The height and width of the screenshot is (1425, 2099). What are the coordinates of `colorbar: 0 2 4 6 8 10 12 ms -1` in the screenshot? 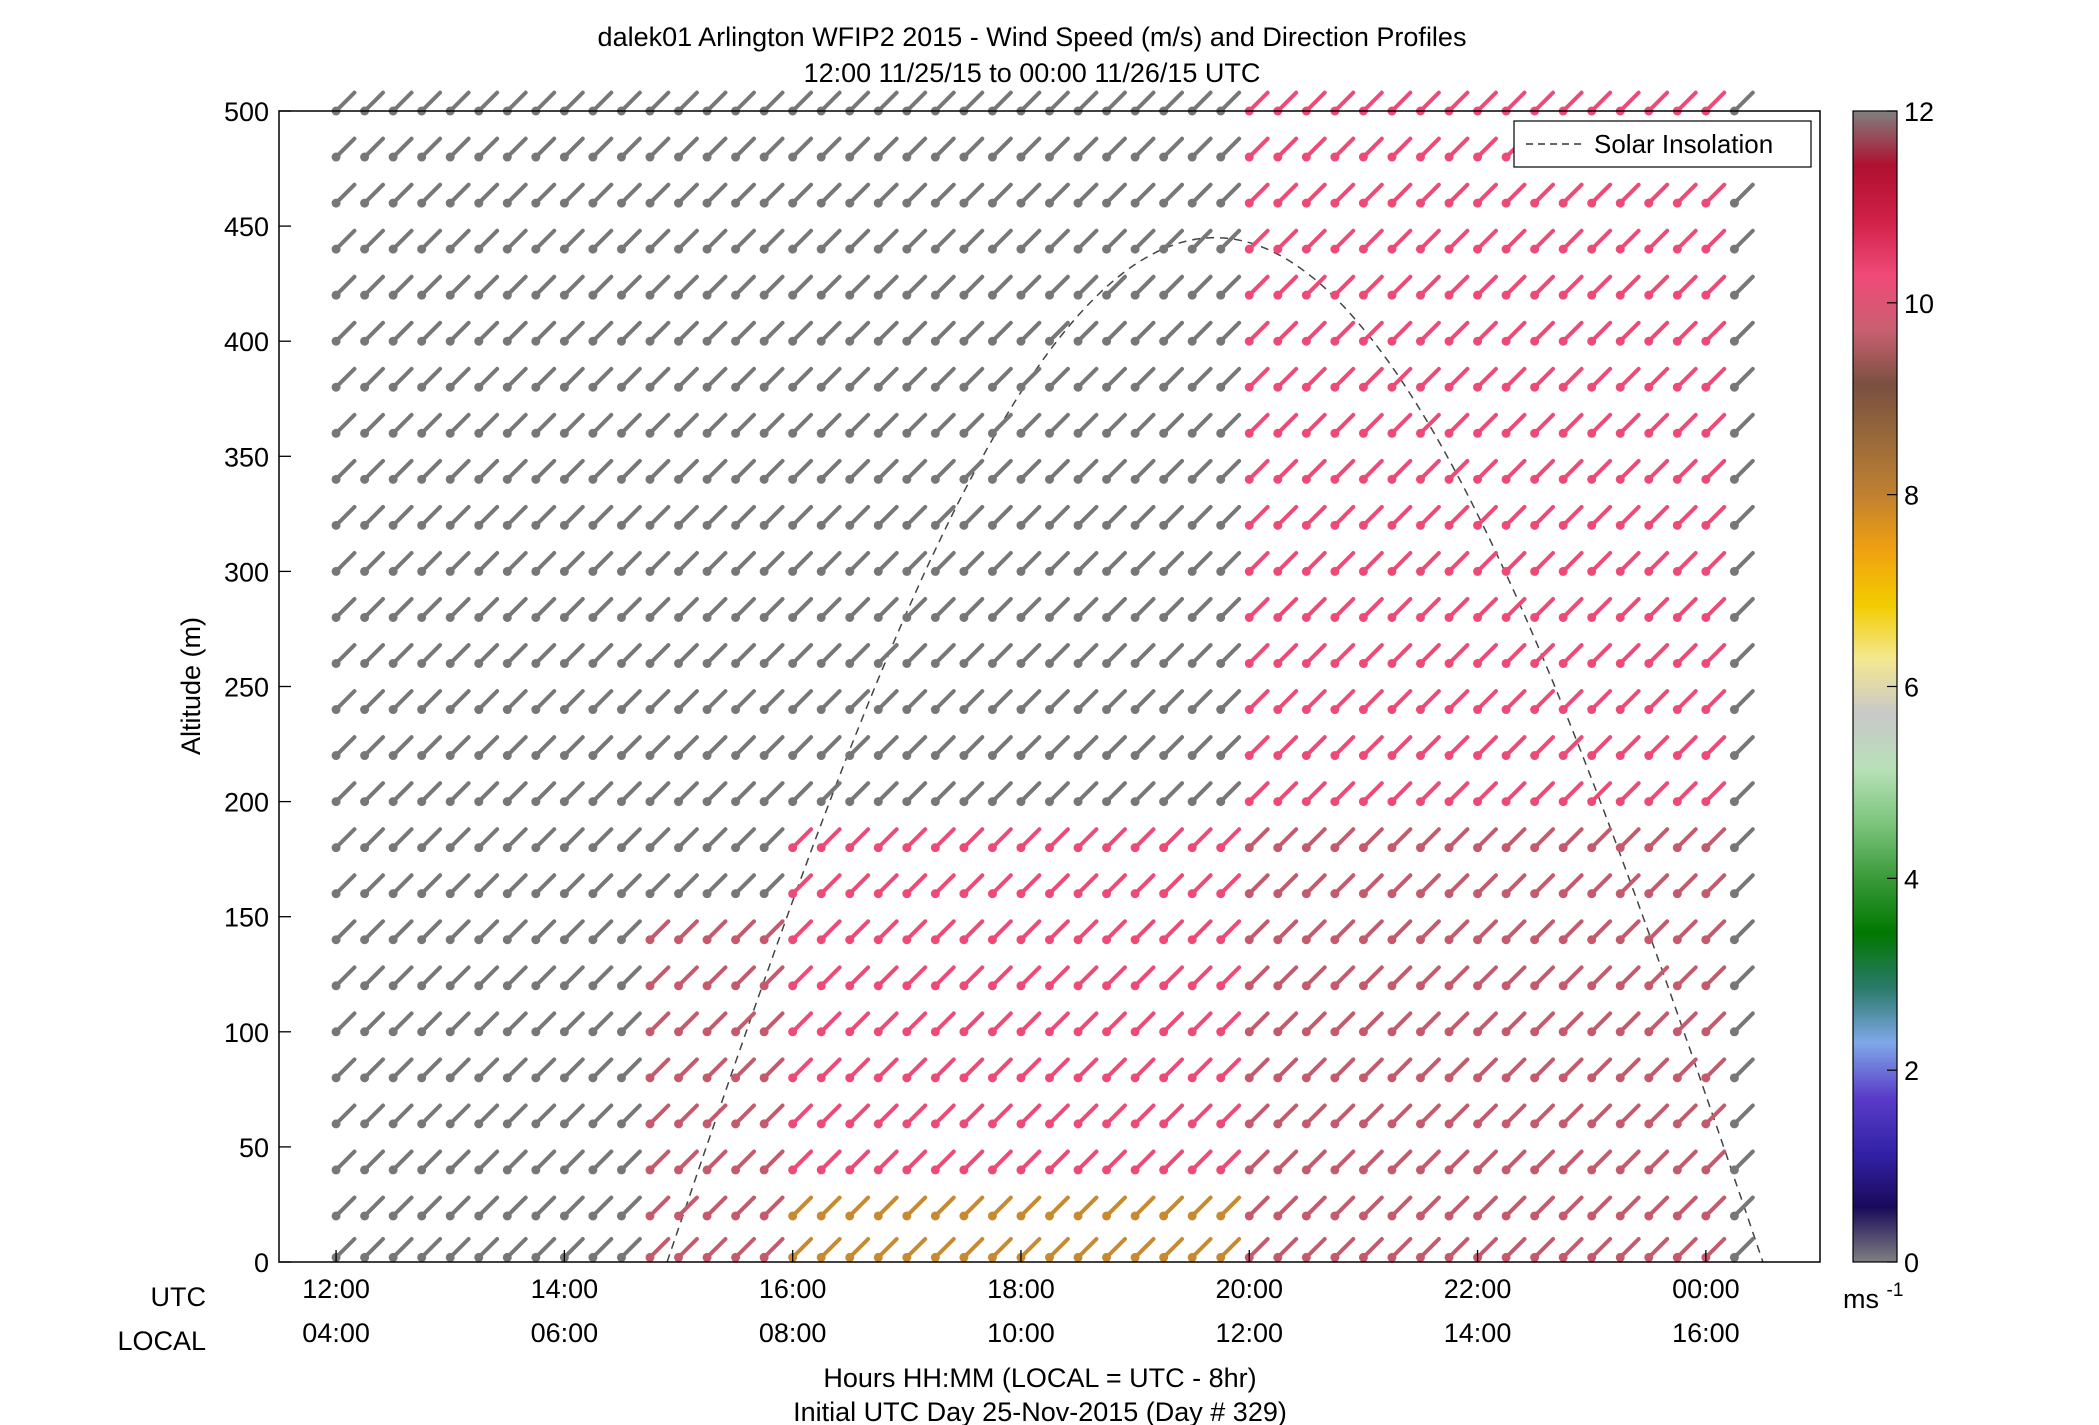 It's located at (1888, 705).